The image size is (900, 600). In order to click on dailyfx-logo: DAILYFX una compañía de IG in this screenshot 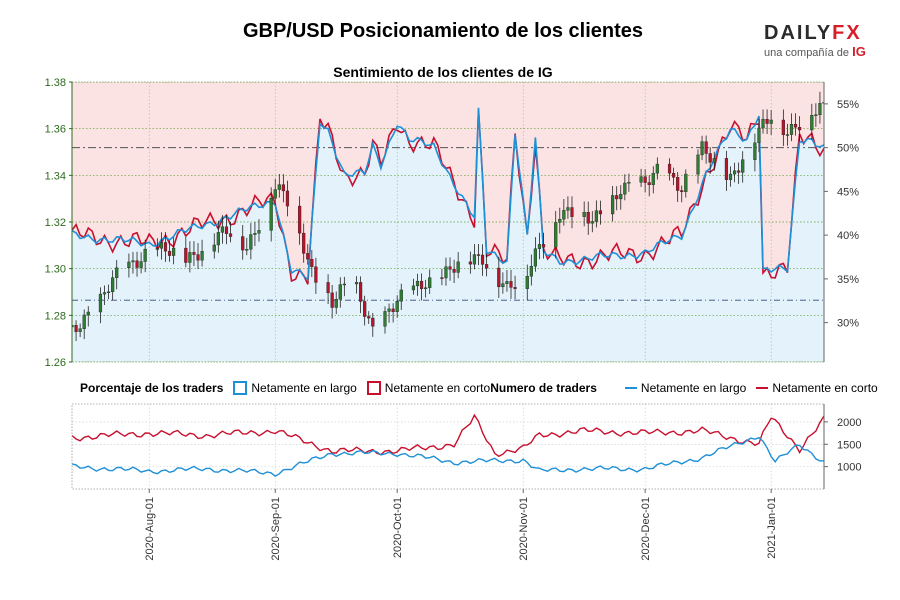, I will do `click(819, 40)`.